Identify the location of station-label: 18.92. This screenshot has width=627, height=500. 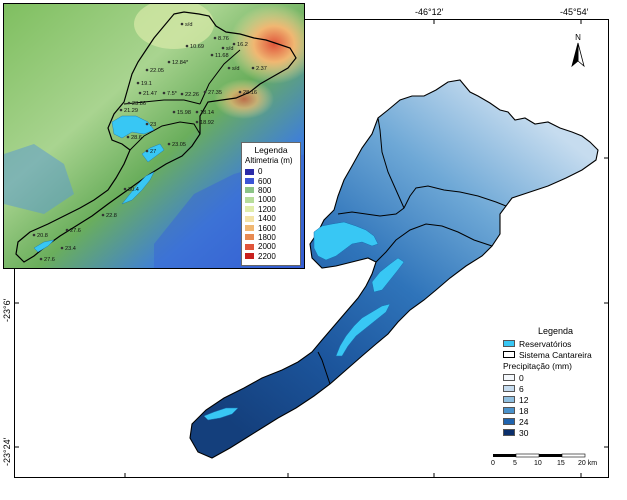
(207, 123).